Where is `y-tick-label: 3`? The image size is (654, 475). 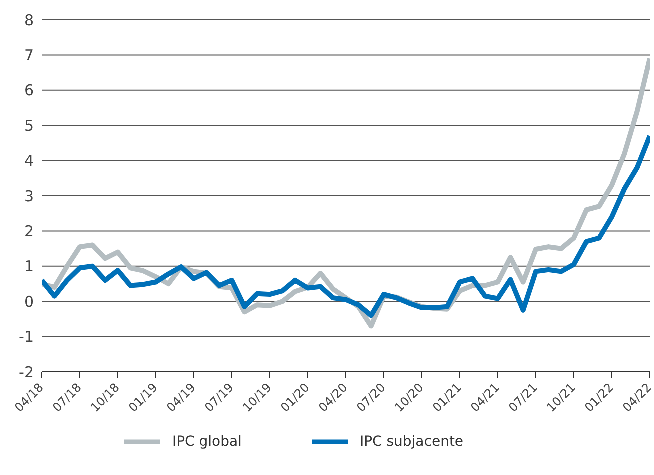 y-tick-label: 3 is located at coordinates (29, 196).